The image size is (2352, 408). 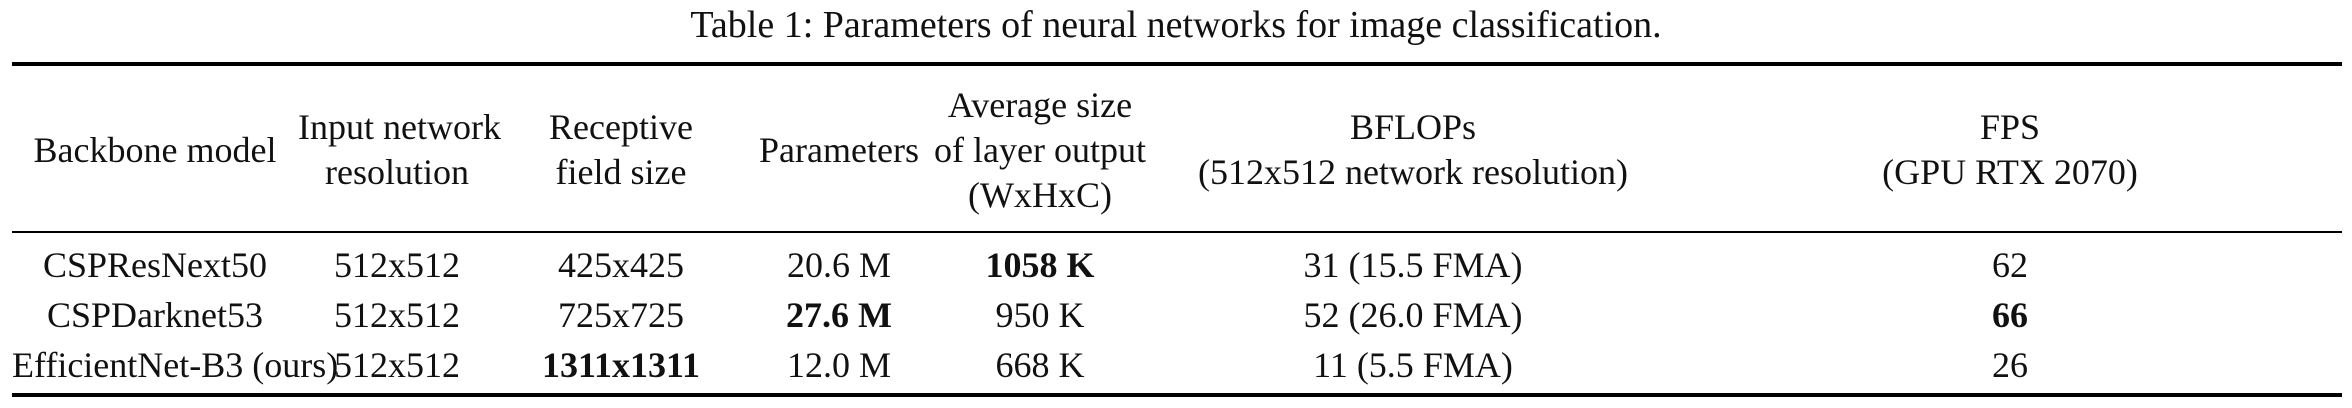 I want to click on cell-receptive-field: 425x425, so click(x=621, y=265).